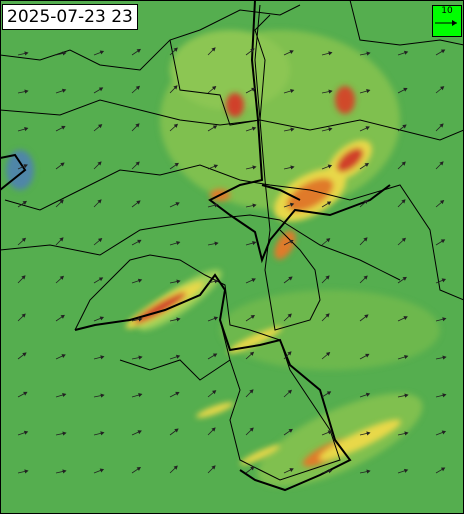 Image resolution: width=464 pixels, height=514 pixels. I want to click on legend-arrow, so click(446, 23).